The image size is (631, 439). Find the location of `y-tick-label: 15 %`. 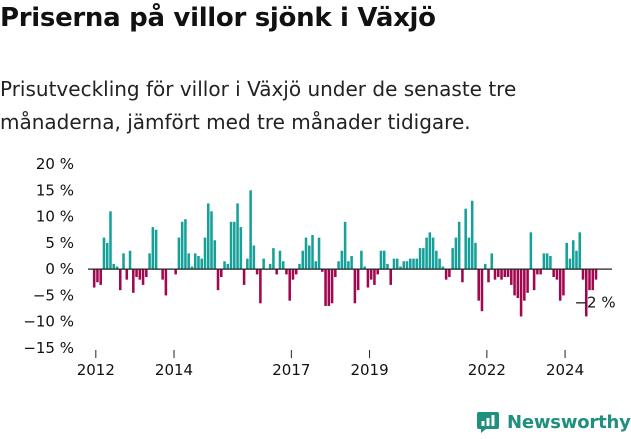

y-tick-label: 15 % is located at coordinates (55, 190).